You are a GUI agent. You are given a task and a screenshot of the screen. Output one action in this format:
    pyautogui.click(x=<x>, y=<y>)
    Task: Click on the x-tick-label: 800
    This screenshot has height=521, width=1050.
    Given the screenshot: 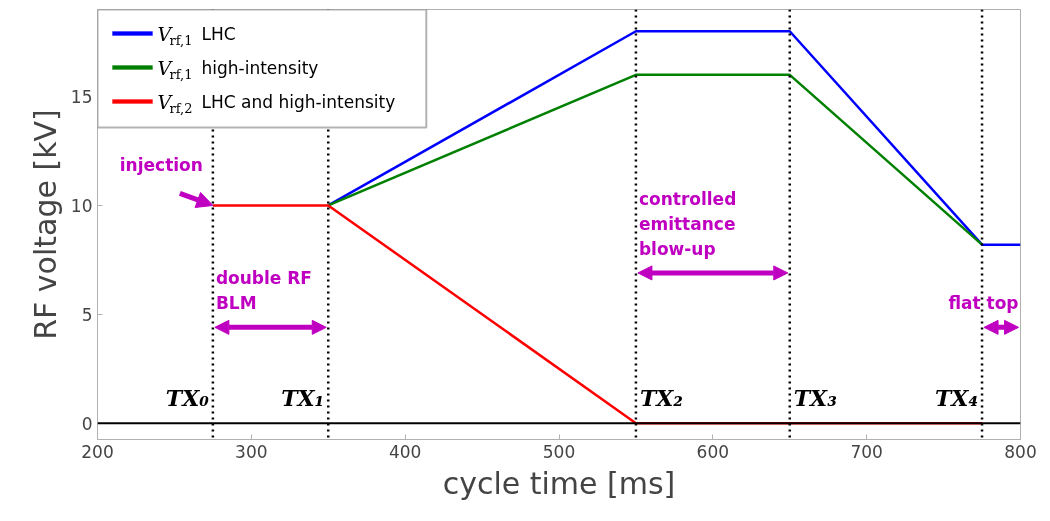 What is the action you would take?
    pyautogui.click(x=1020, y=451)
    